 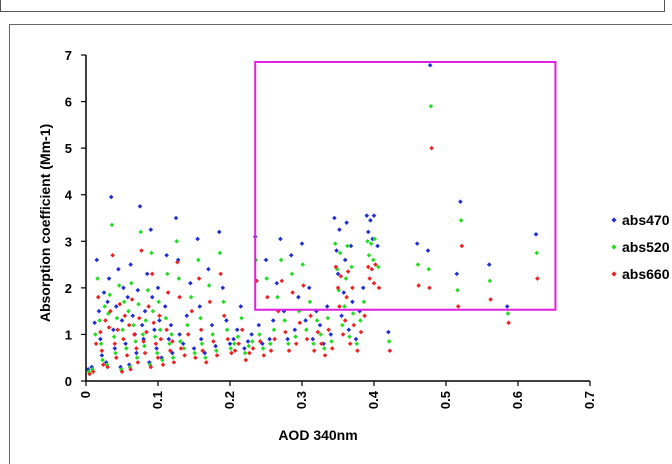 I want to click on legend-marker-abs470, so click(x=614, y=220).